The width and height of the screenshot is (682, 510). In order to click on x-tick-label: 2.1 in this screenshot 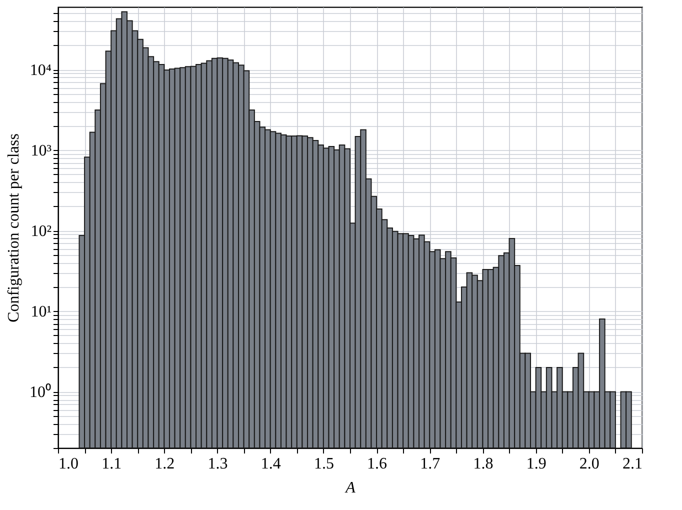, I will do `click(632, 464)`.